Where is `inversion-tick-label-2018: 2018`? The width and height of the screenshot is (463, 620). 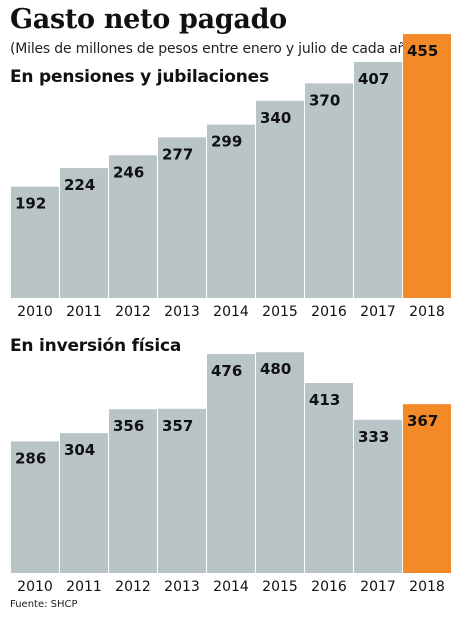
inversion-tick-label-2018: 2018 is located at coordinates (427, 587).